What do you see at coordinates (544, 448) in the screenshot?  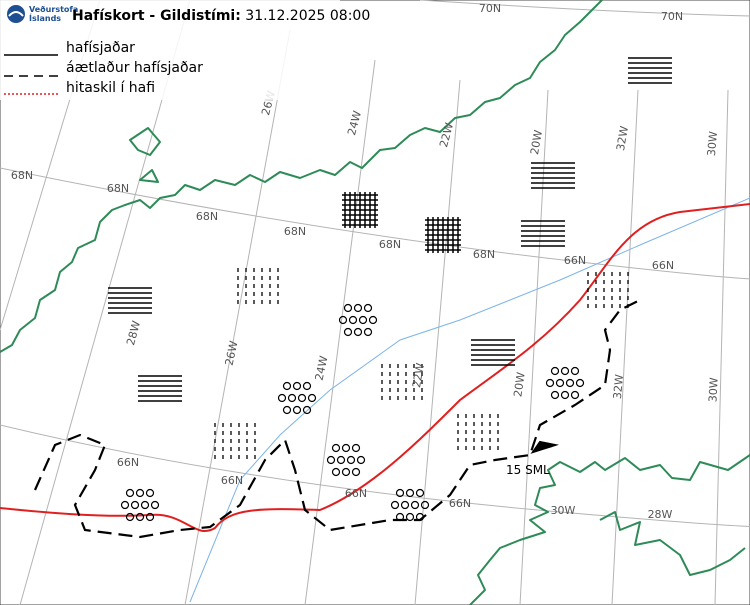 I see `arrow-shaft` at bounding box center [544, 448].